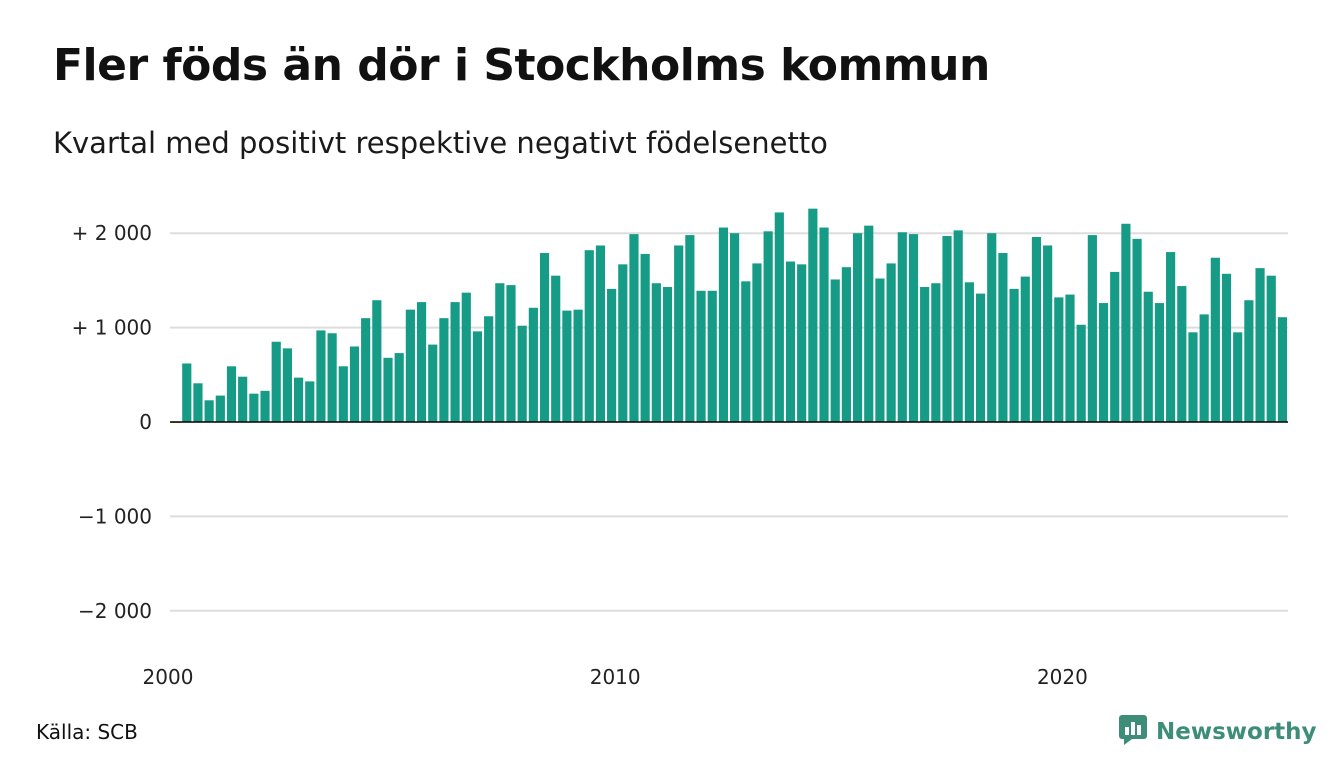 Image resolution: width=1340 pixels, height=780 pixels. What do you see at coordinates (1236, 732) in the screenshot?
I see `brand-name: Newsworthy` at bounding box center [1236, 732].